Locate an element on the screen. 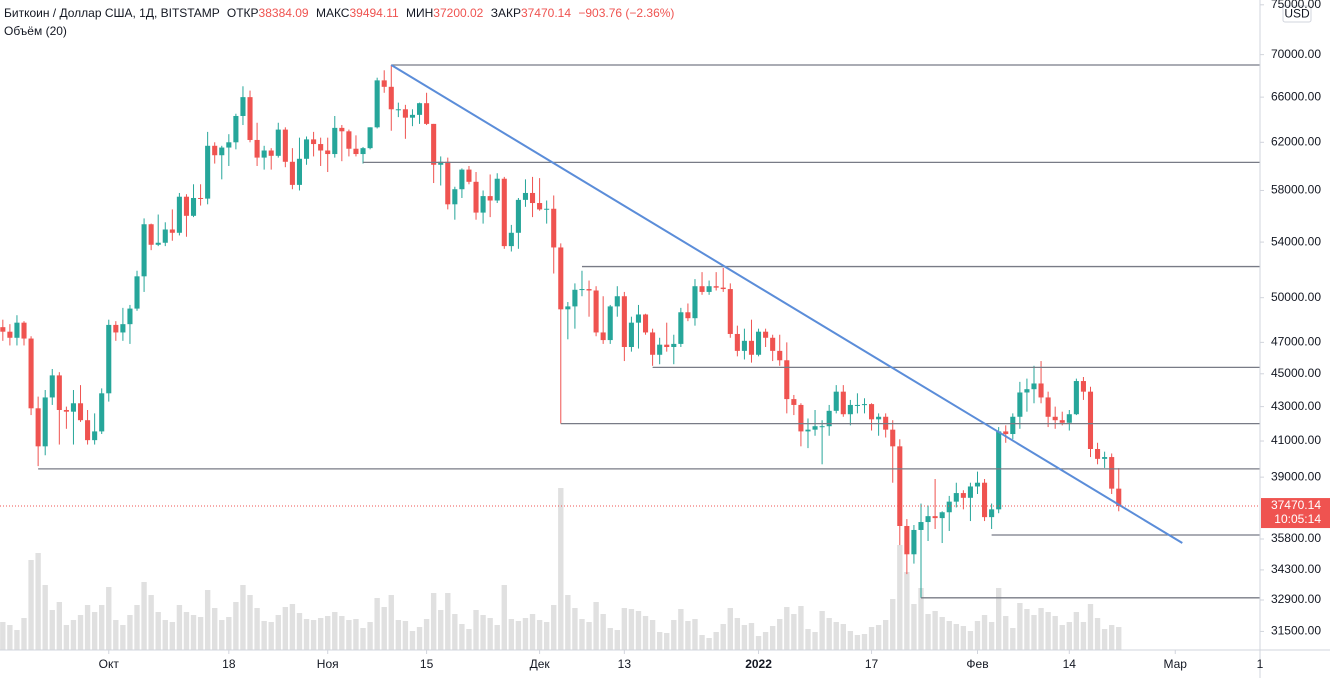 This screenshot has height=678, width=1330. ohlc-value: 38384.09 is located at coordinates (284, 13).